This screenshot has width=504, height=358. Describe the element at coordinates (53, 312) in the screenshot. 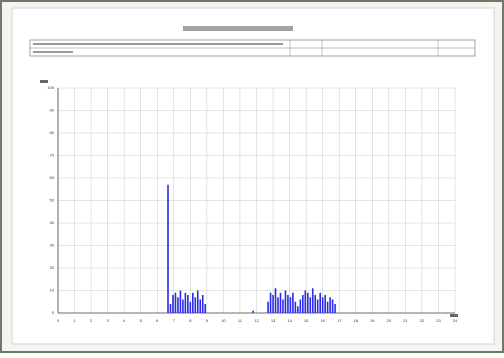

I see `y-tick-label: 0` at that location.